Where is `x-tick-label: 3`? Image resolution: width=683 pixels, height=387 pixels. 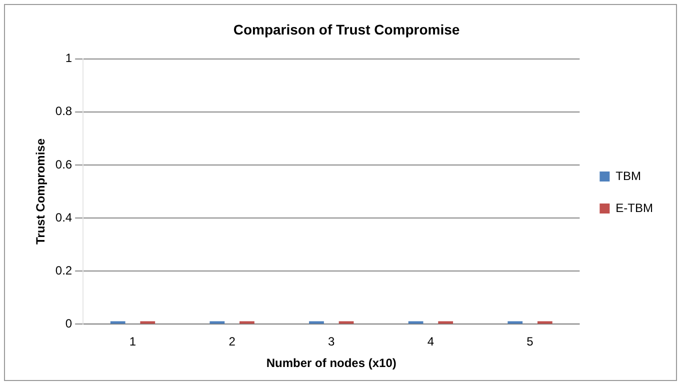 x-tick-label: 3 is located at coordinates (332, 341).